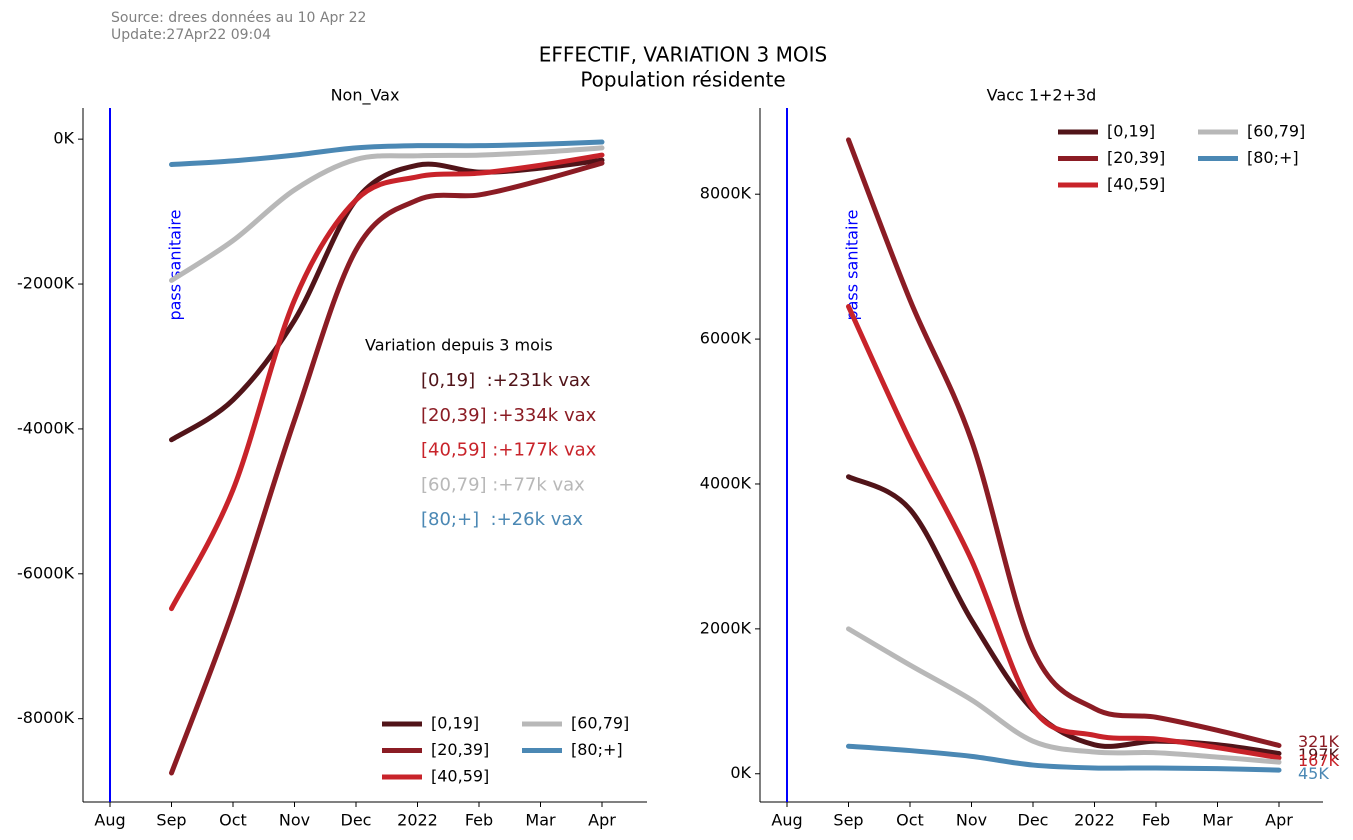 The width and height of the screenshot is (1353, 840). What do you see at coordinates (506, 380) in the screenshot?
I see `annotation-line: [0,19] :+231k vax` at bounding box center [506, 380].